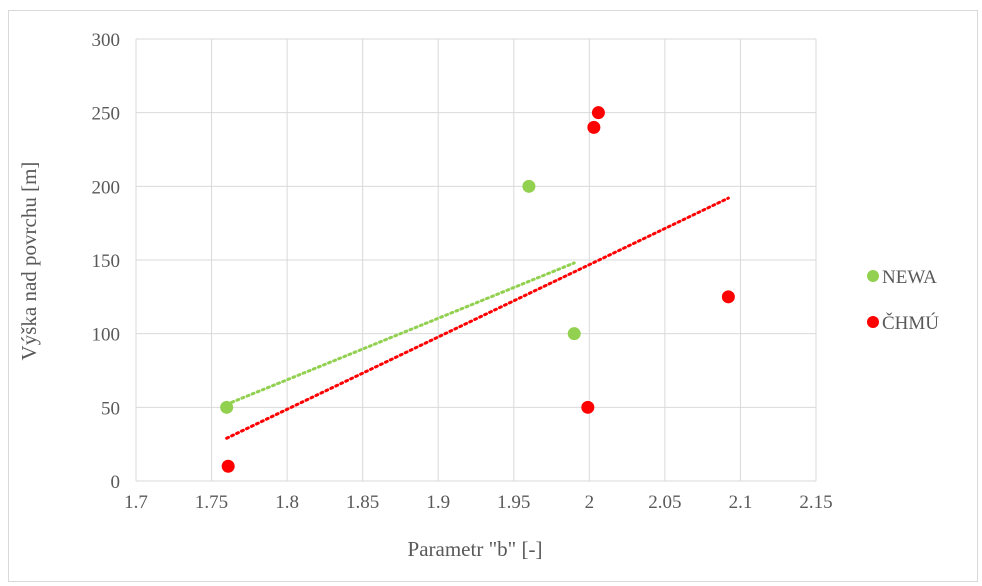  Describe the element at coordinates (903, 300) in the screenshot. I see `legend: NEWA ČHMÚ` at that location.